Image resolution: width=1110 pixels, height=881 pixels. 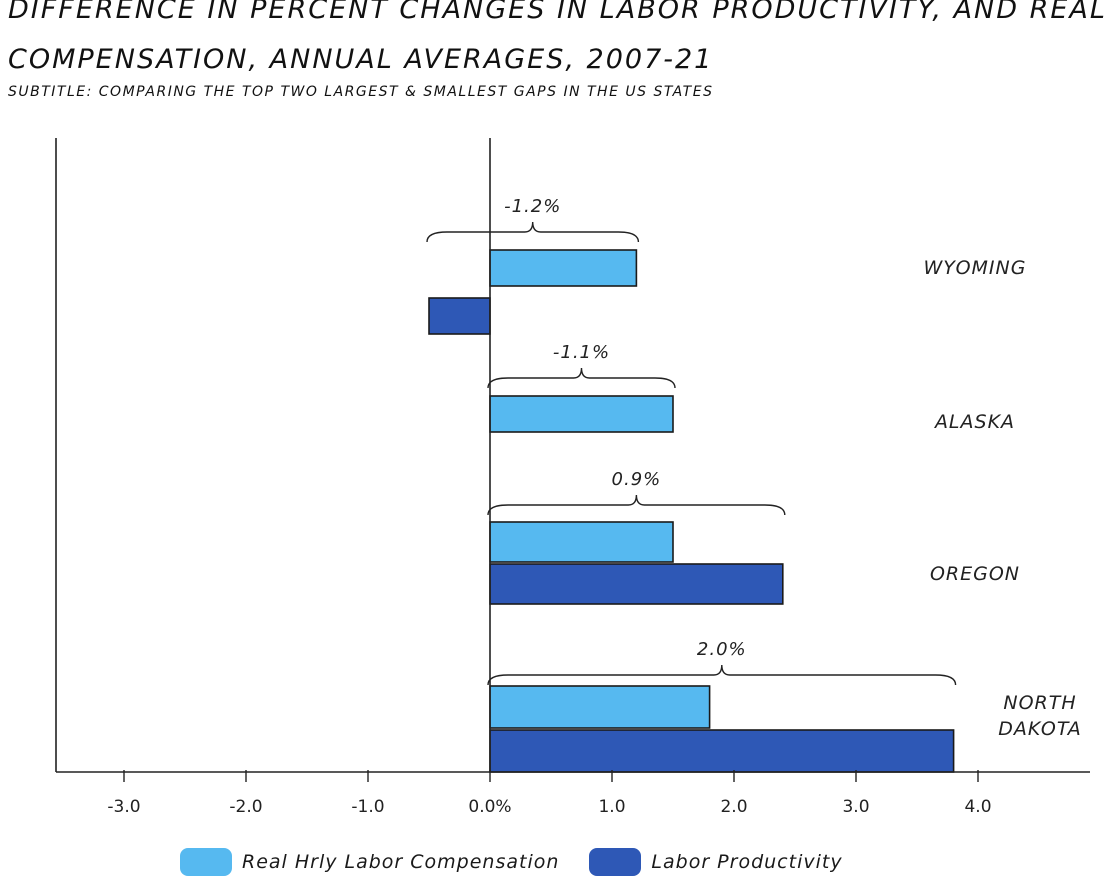 I want to click on category-label-line: NORTH, so click(x=1039, y=703).